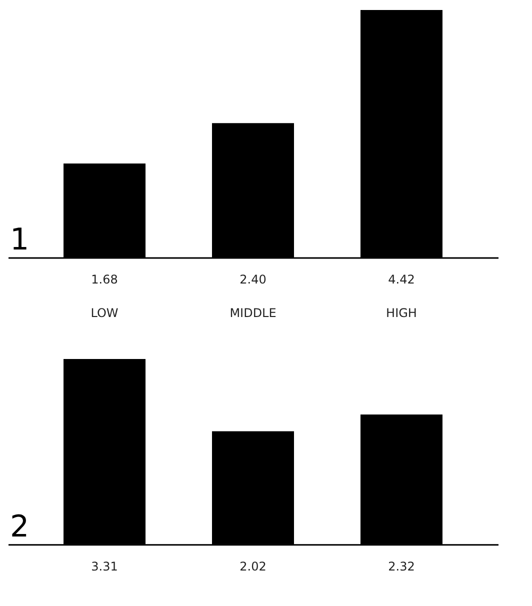  I want to click on data-label: 1.68, so click(104, 279).